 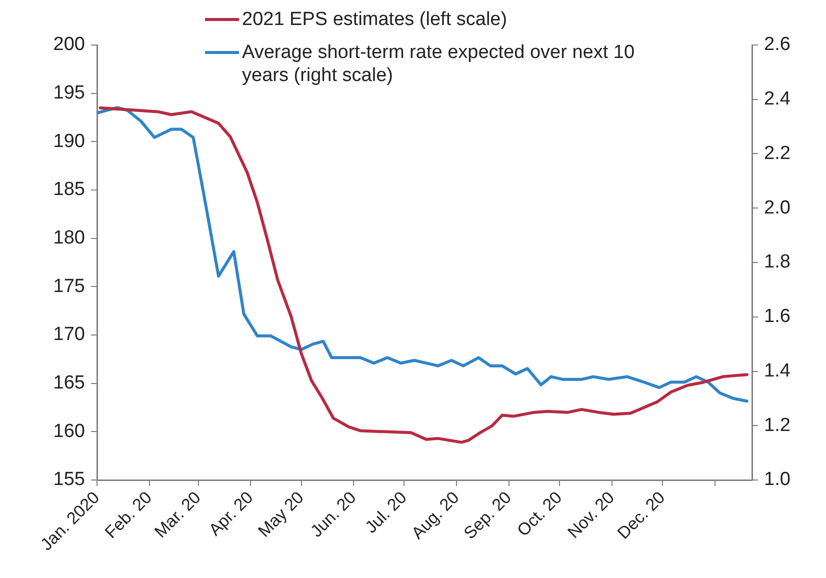 I want to click on x-tick-label: May 20, so click(x=281, y=514).